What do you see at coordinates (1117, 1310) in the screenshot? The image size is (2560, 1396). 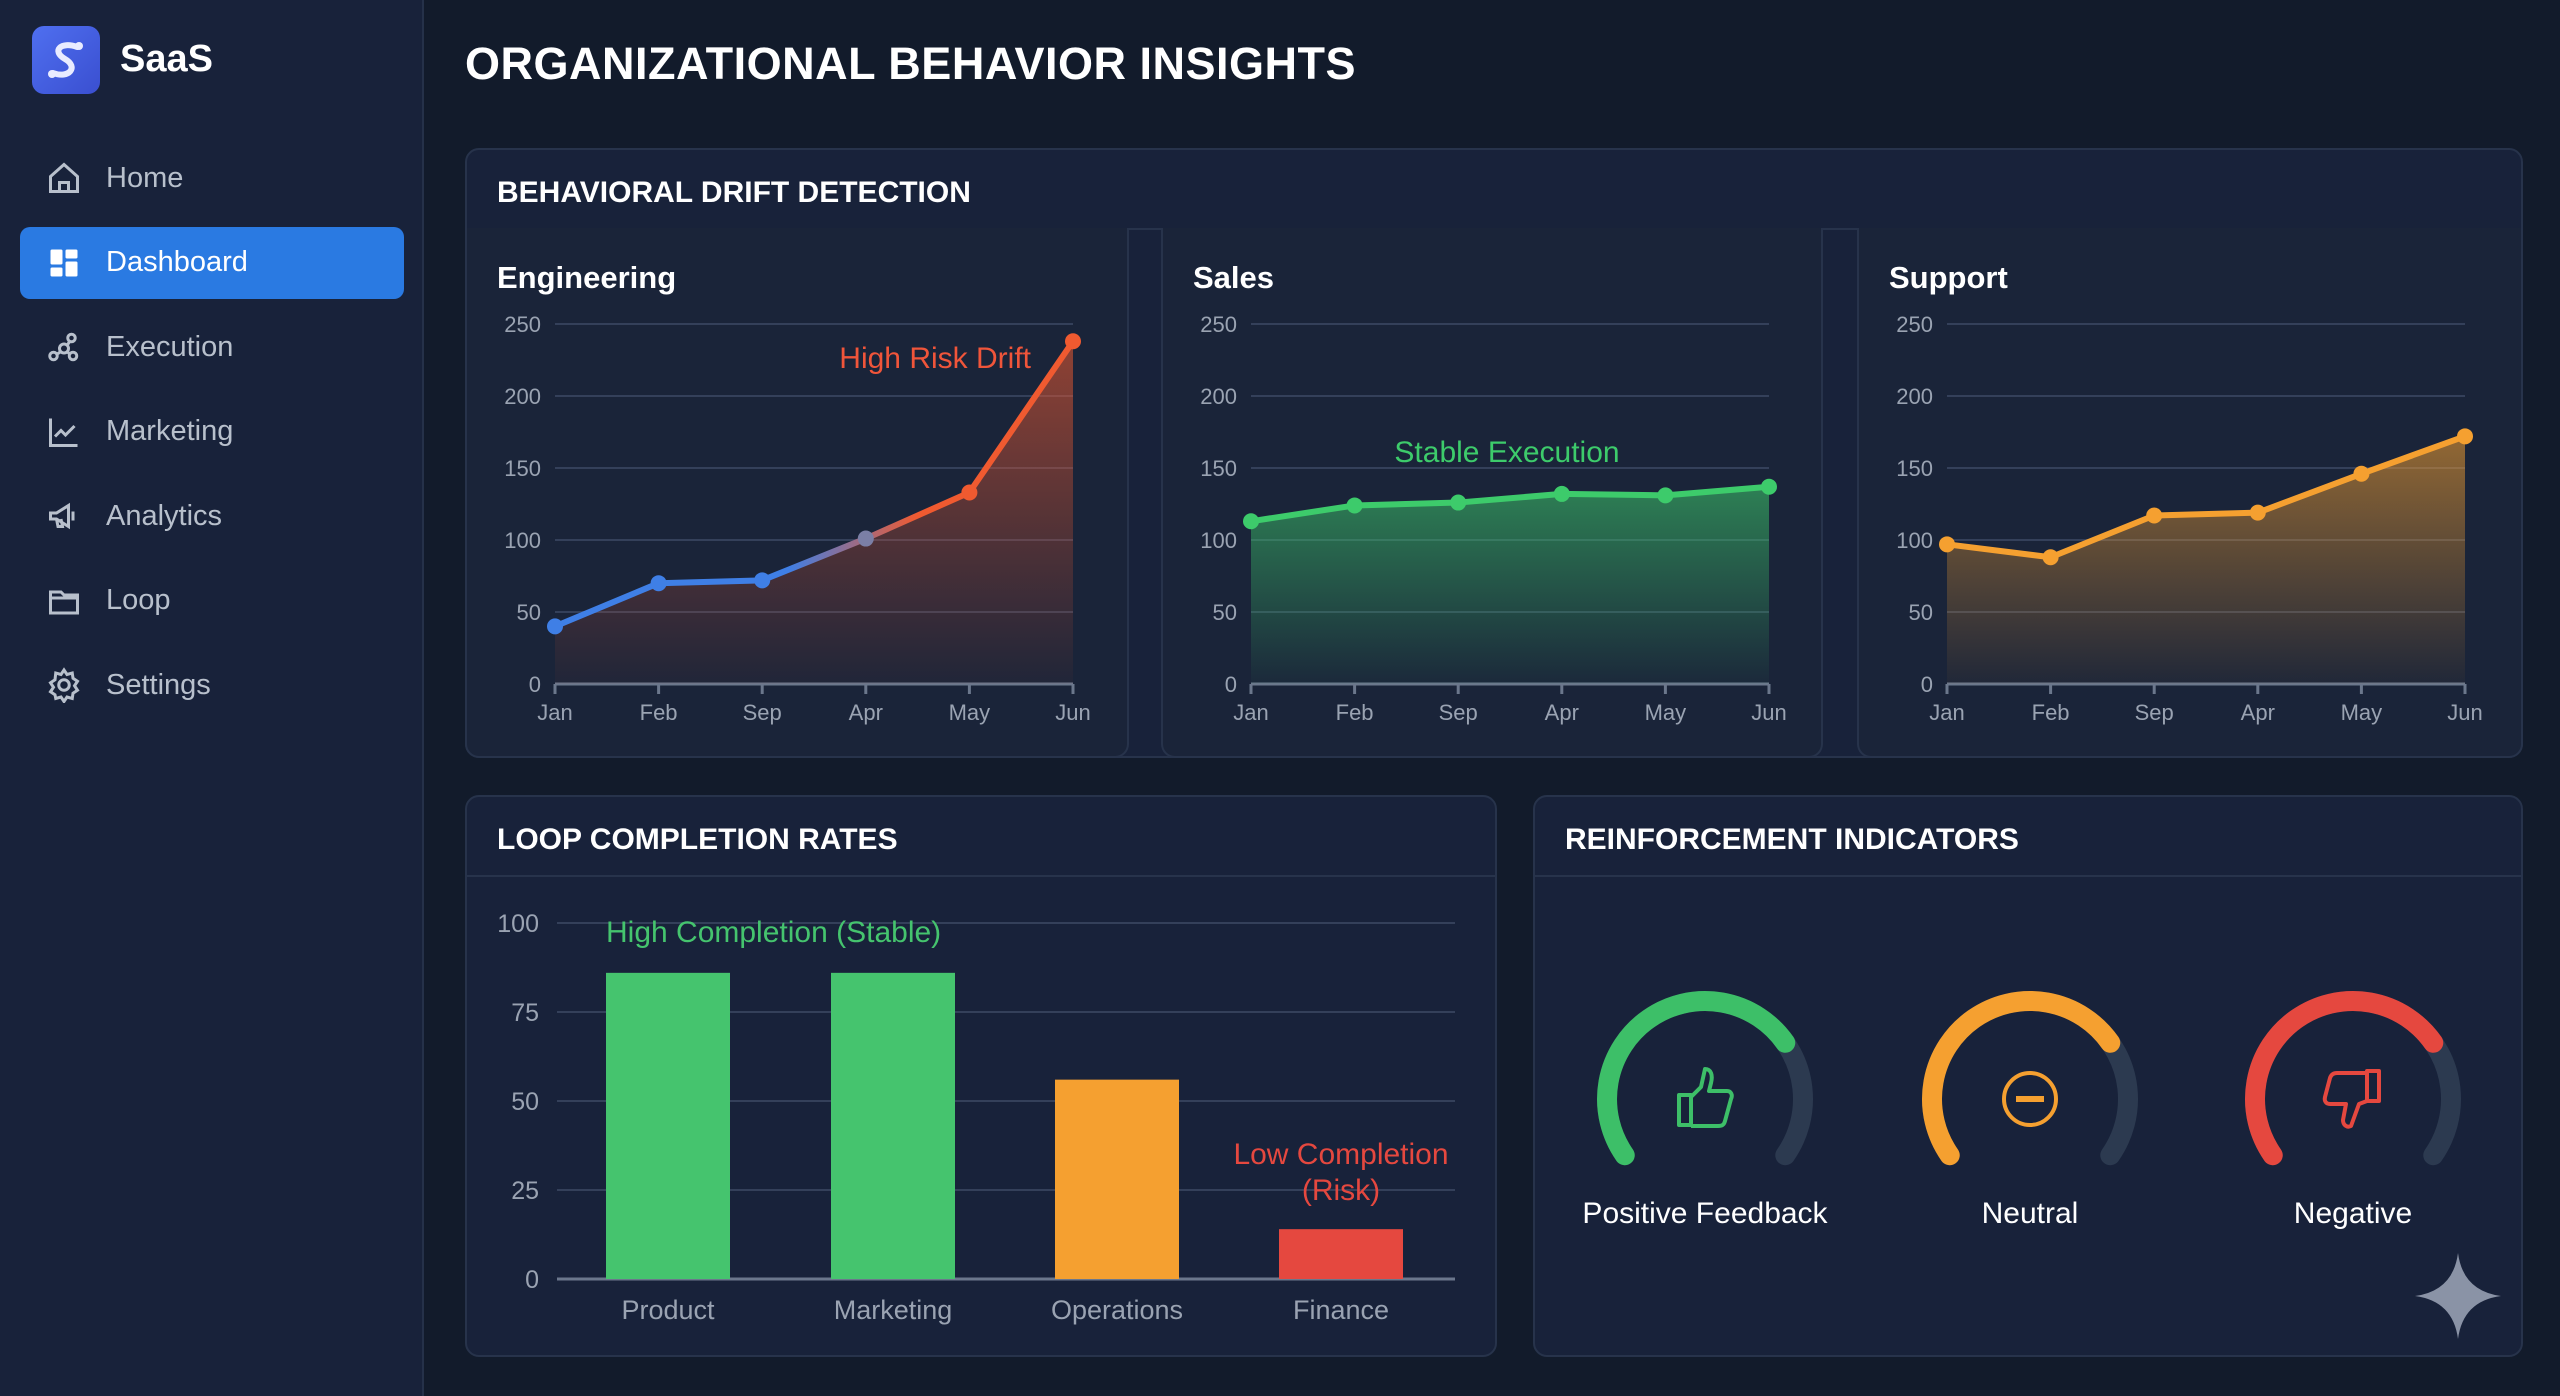 I see `x-tick-label: Operations` at bounding box center [1117, 1310].